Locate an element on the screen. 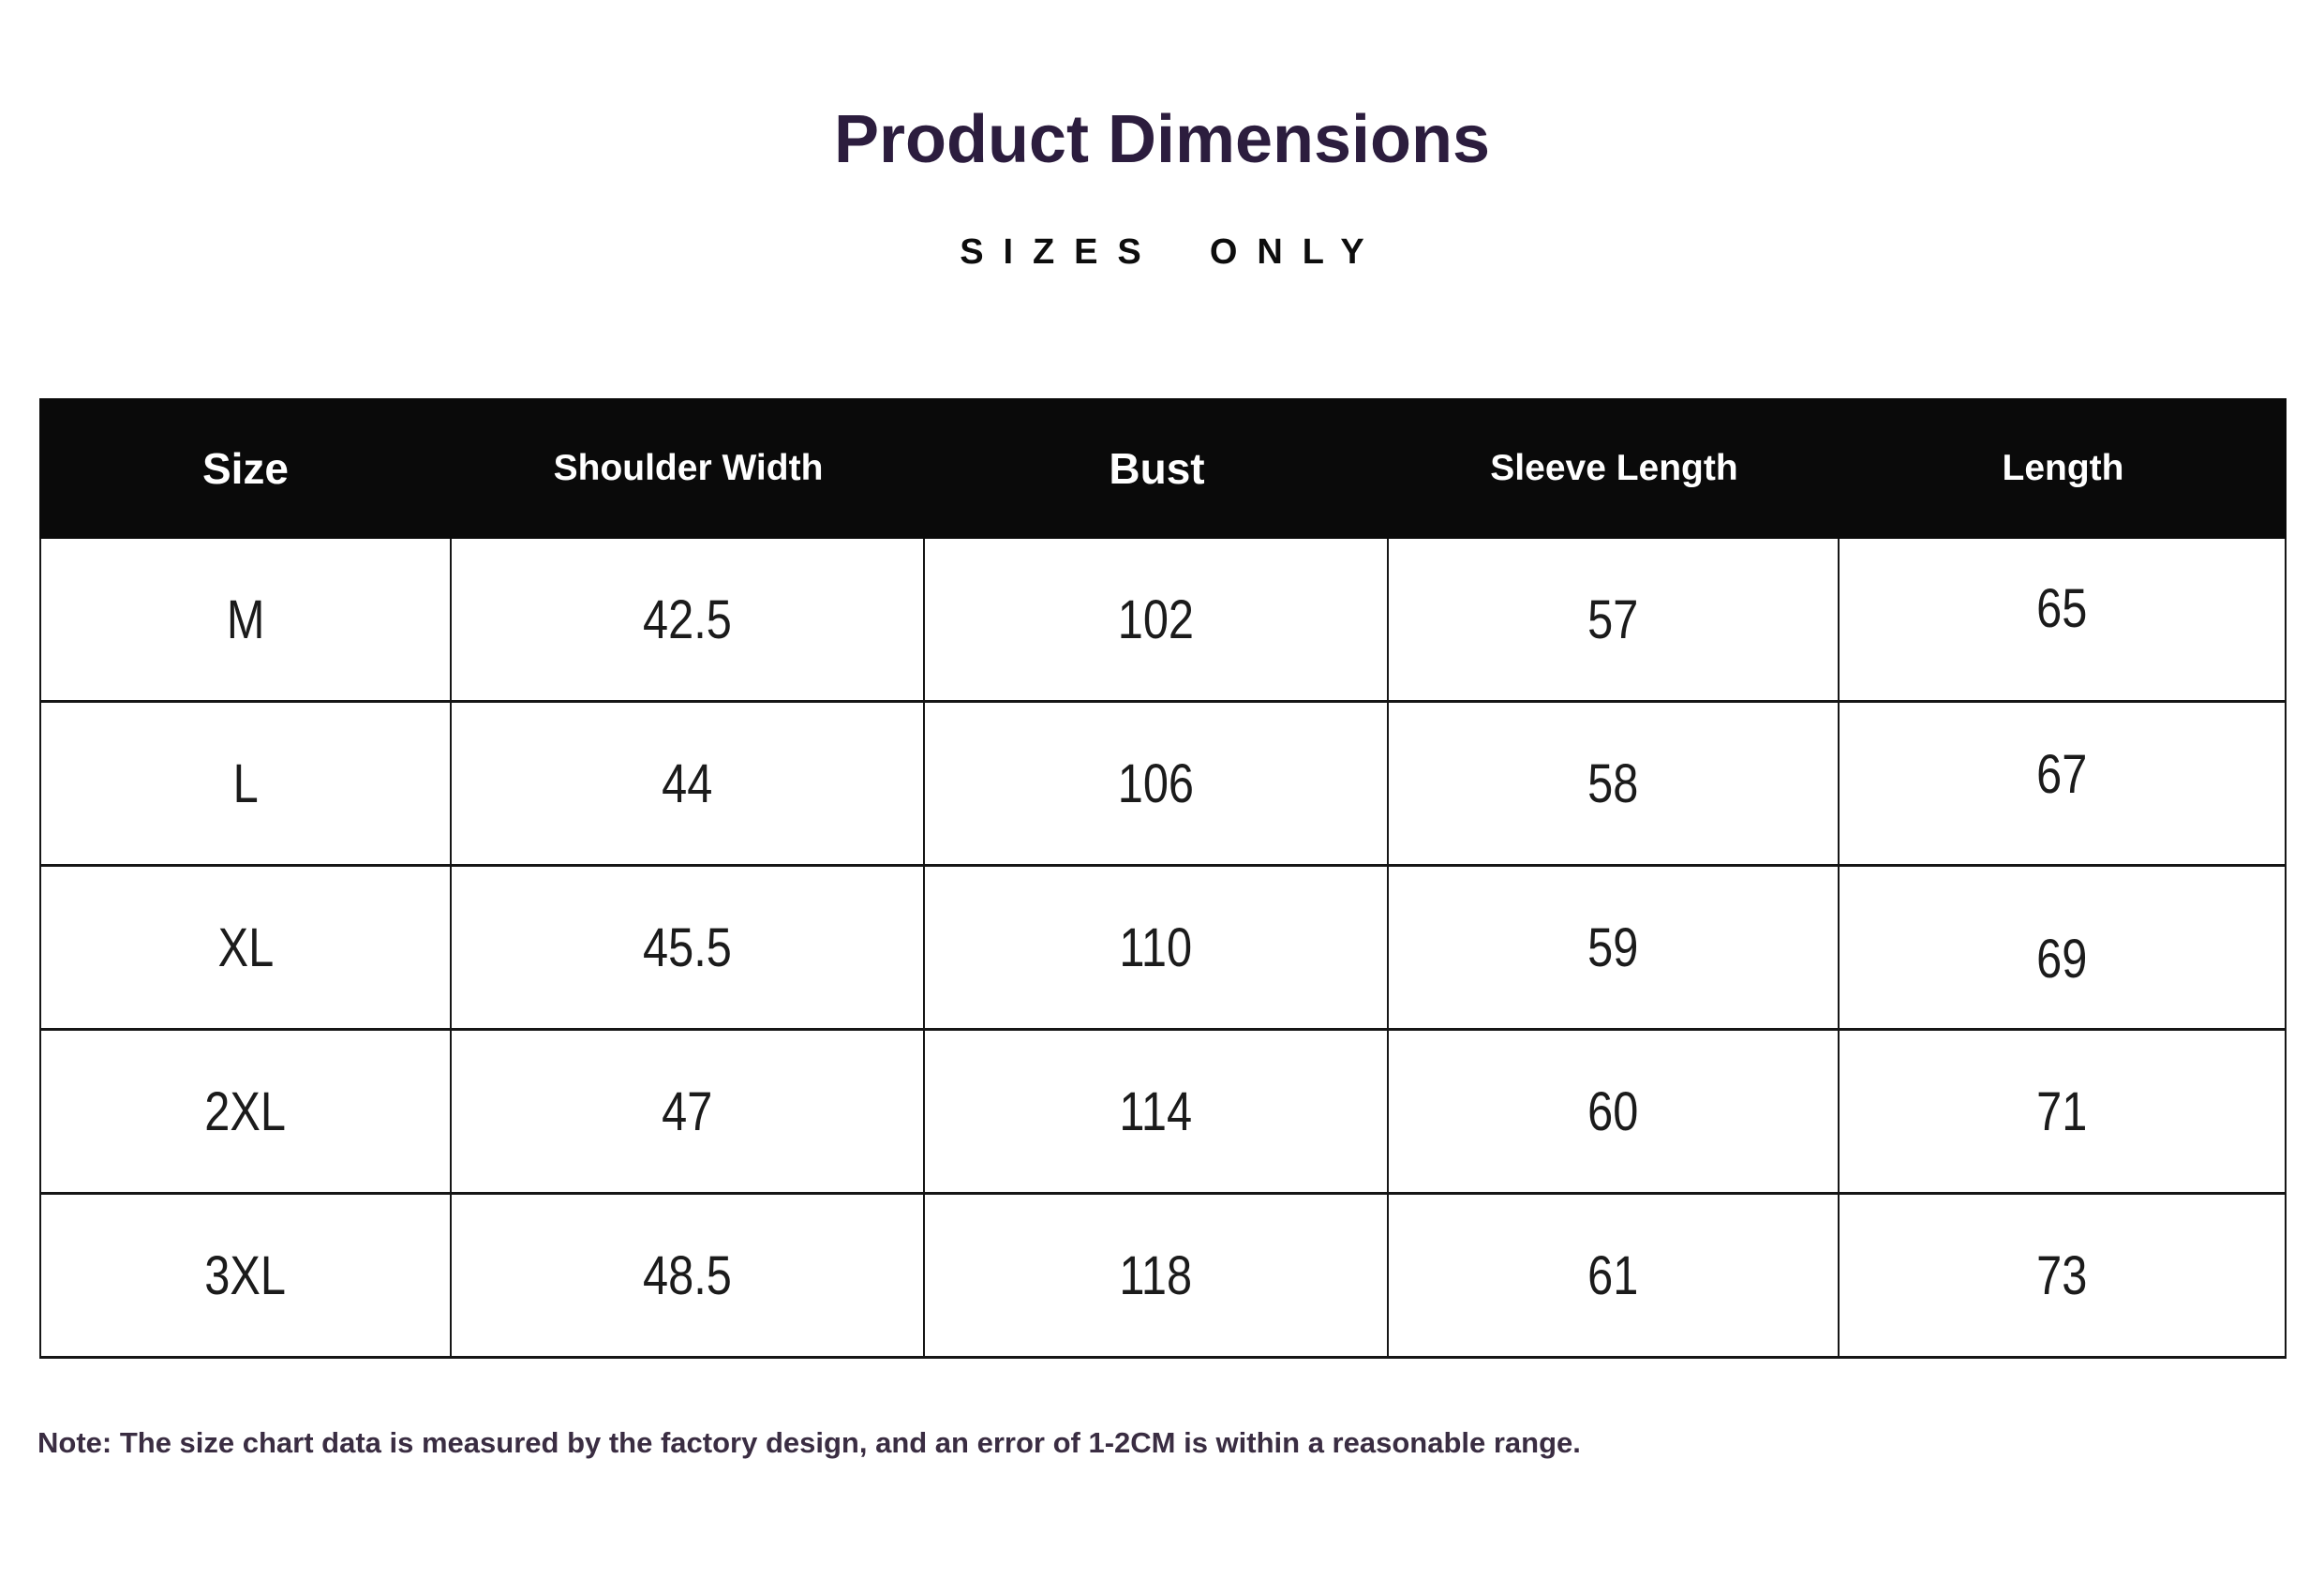 This screenshot has width=2324, height=1593. cell-size: M is located at coordinates (246, 621).